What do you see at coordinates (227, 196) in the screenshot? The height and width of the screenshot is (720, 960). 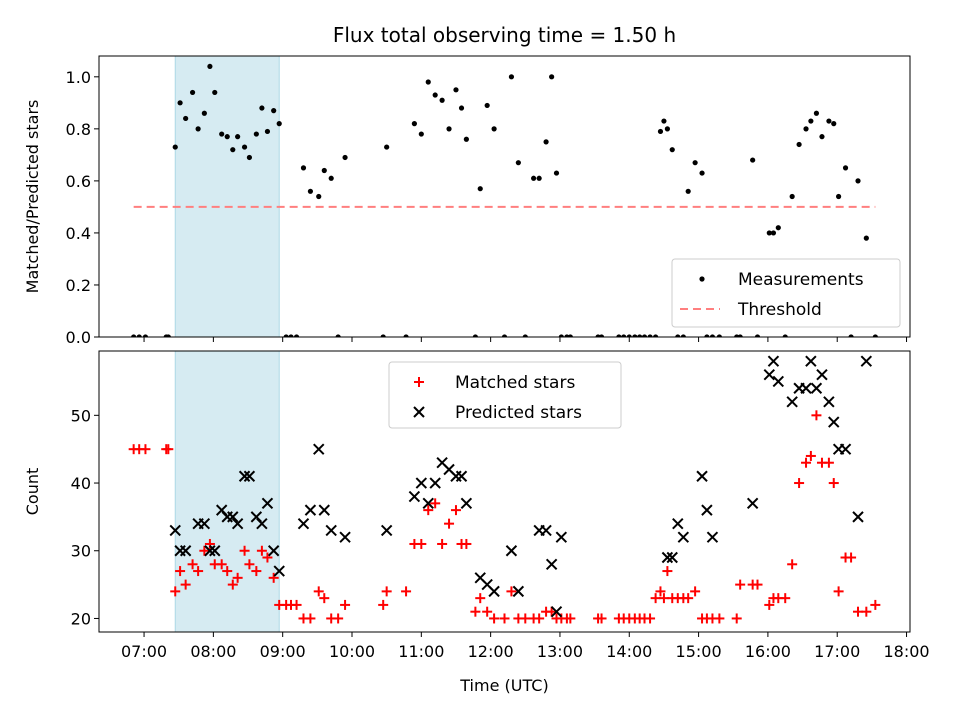 I see `top-observing-span` at bounding box center [227, 196].